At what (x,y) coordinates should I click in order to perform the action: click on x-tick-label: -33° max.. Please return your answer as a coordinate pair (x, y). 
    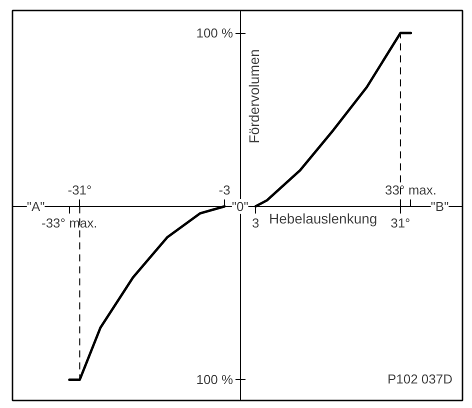
    Looking at the image, I should click on (70, 222).